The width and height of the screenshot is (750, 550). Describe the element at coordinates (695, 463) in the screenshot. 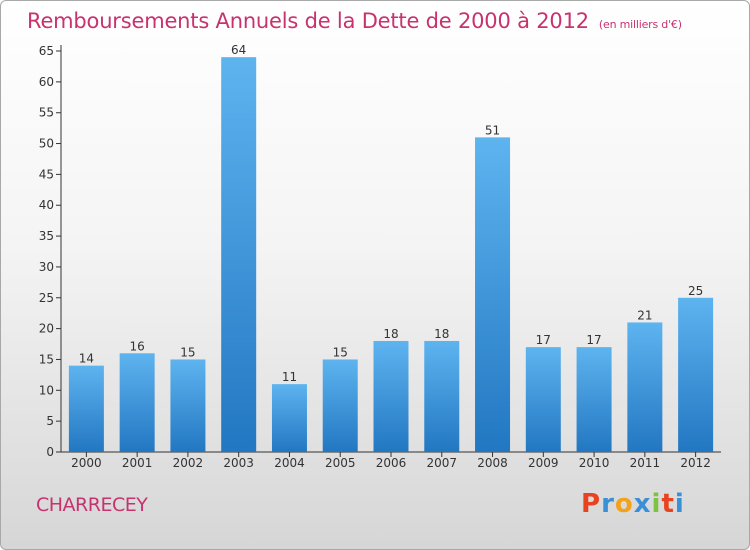

I see `x-tick-label: 2012` at that location.